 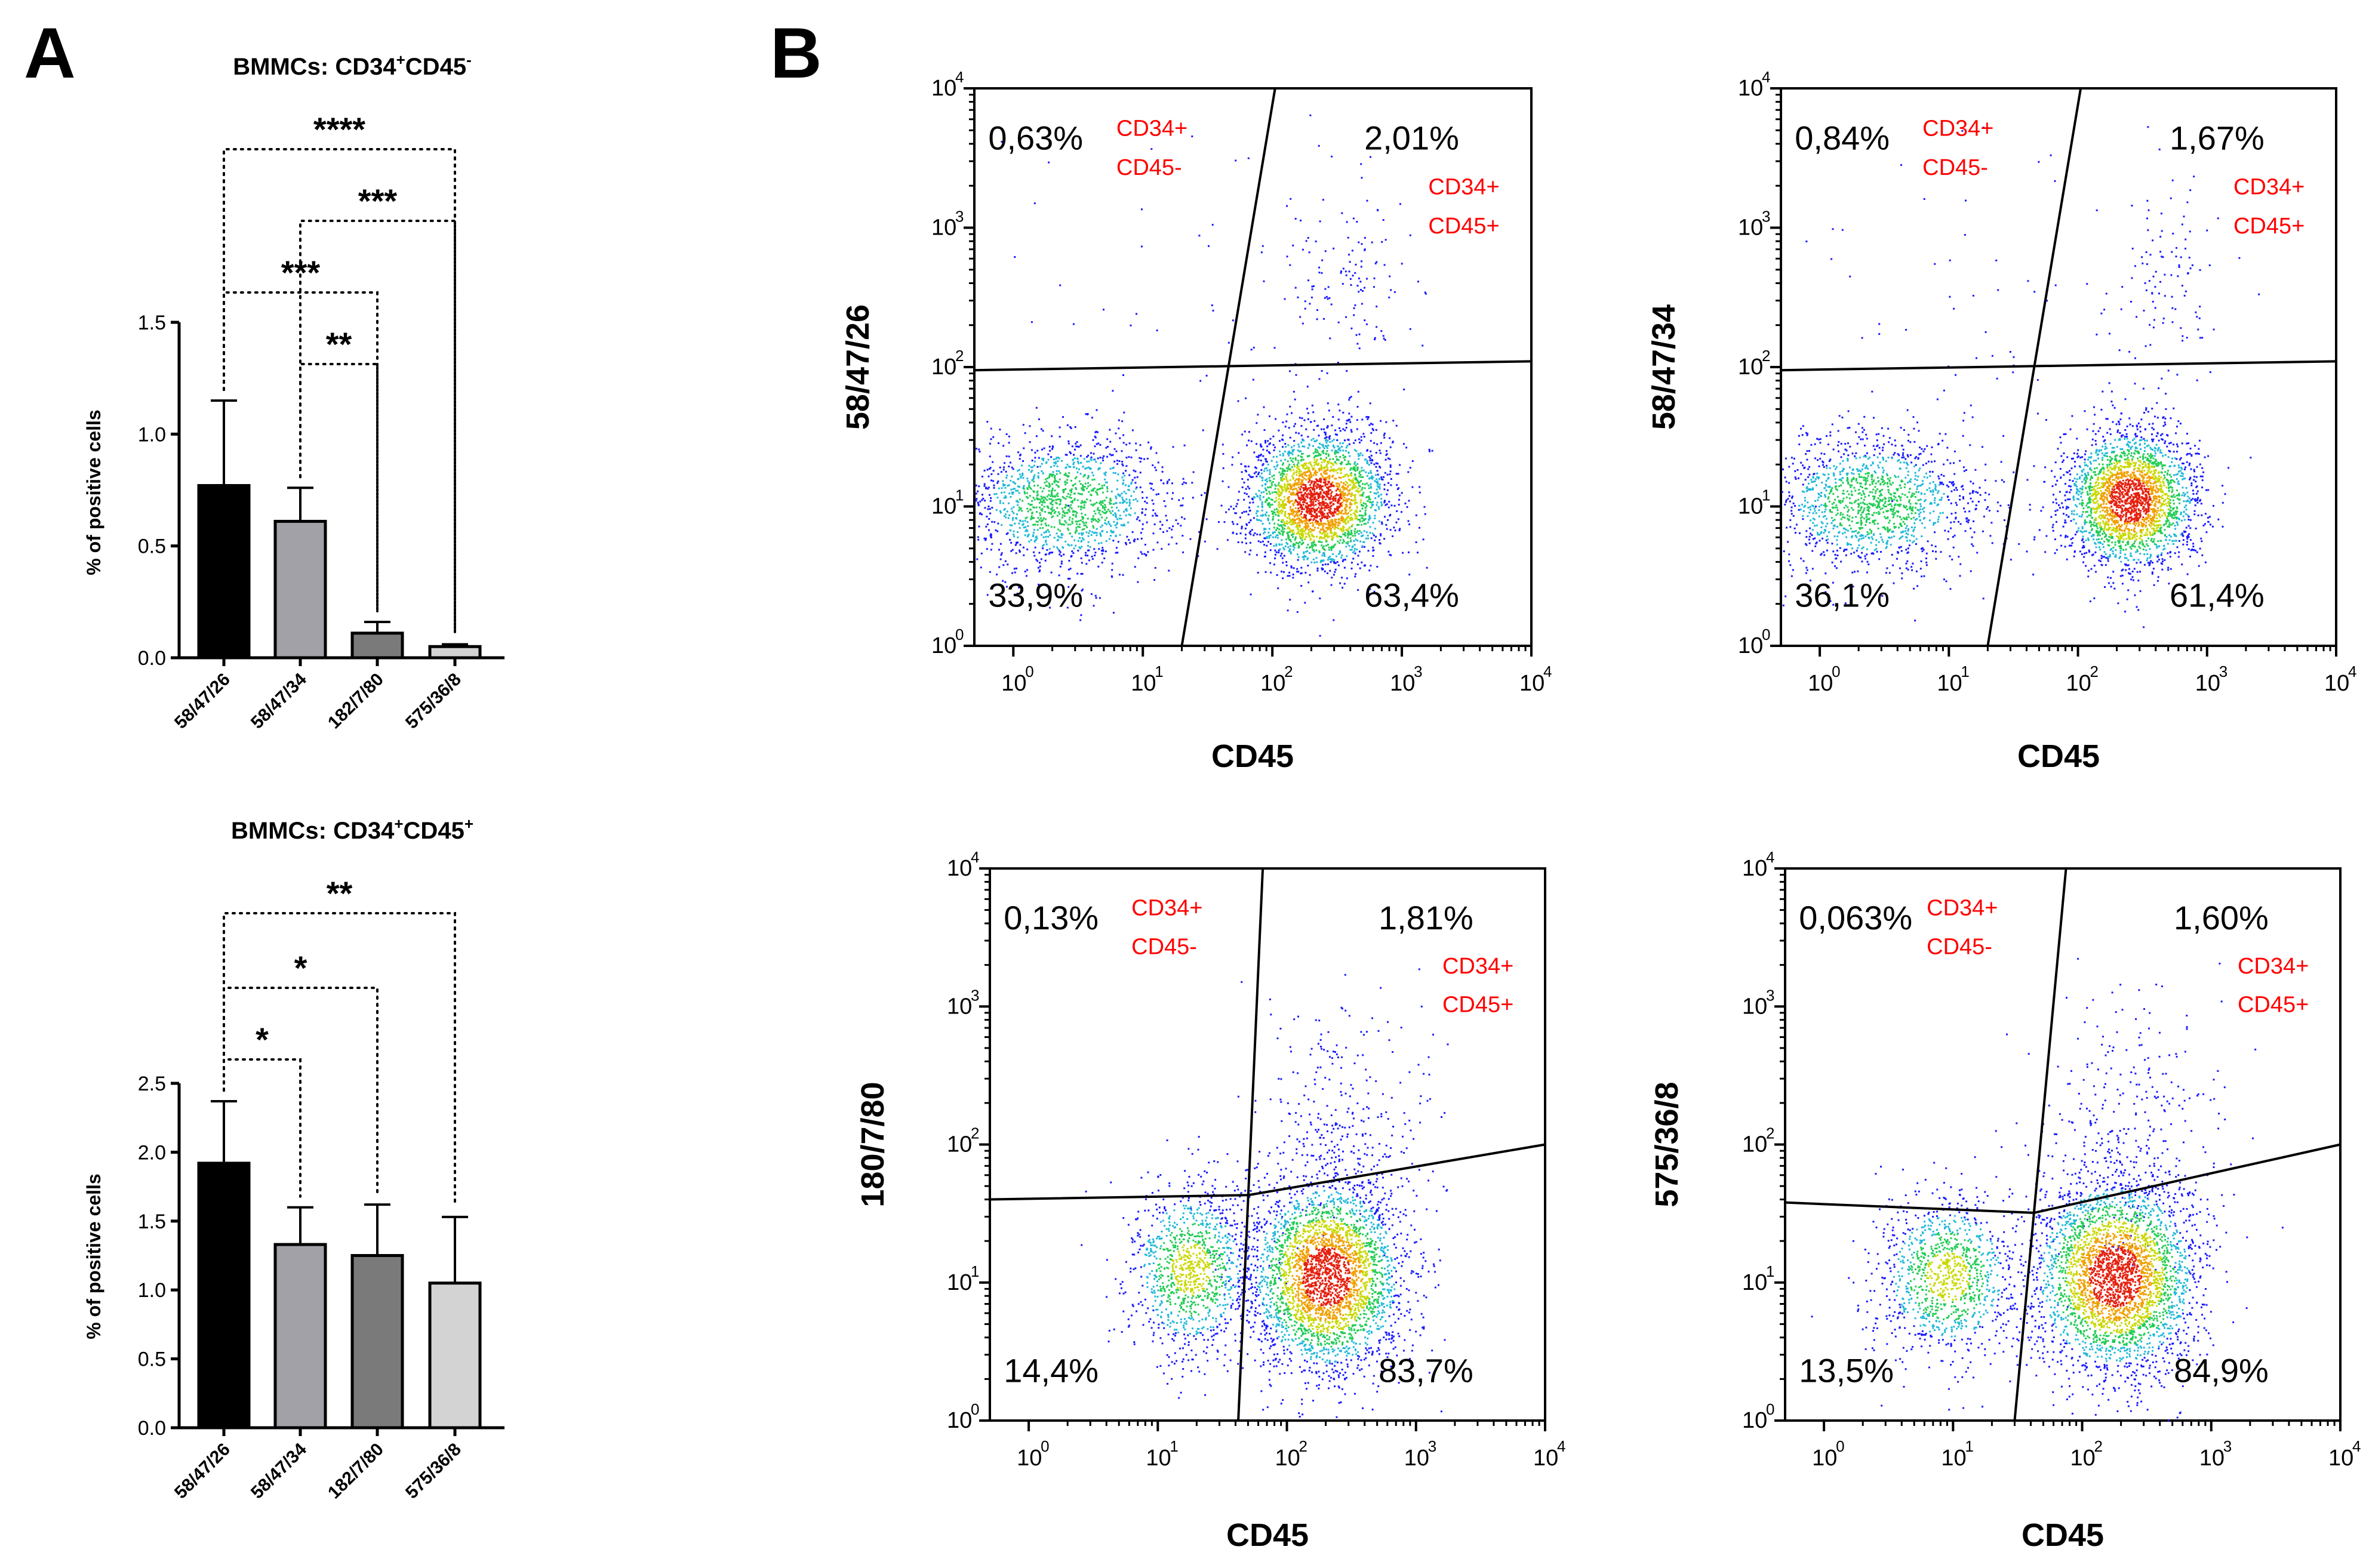 I want to click on quadrant-upper-right-percent: 1,67%, so click(x=2217, y=138).